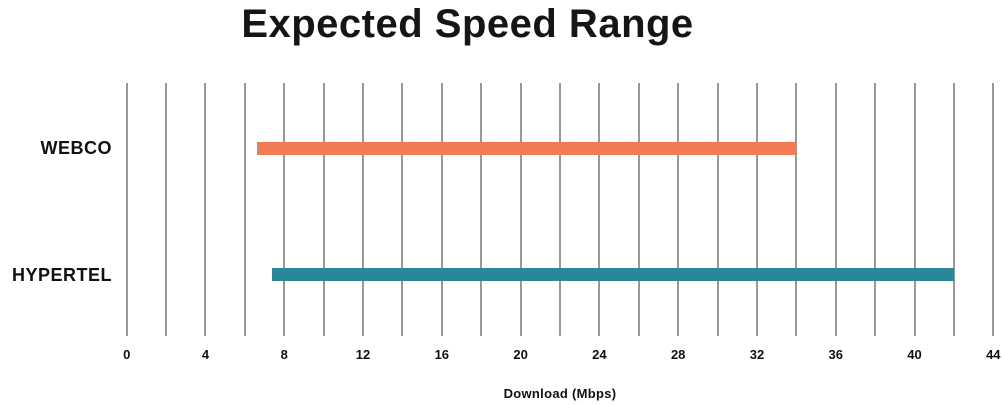  What do you see at coordinates (526, 148) in the screenshot?
I see `range-bar-webco` at bounding box center [526, 148].